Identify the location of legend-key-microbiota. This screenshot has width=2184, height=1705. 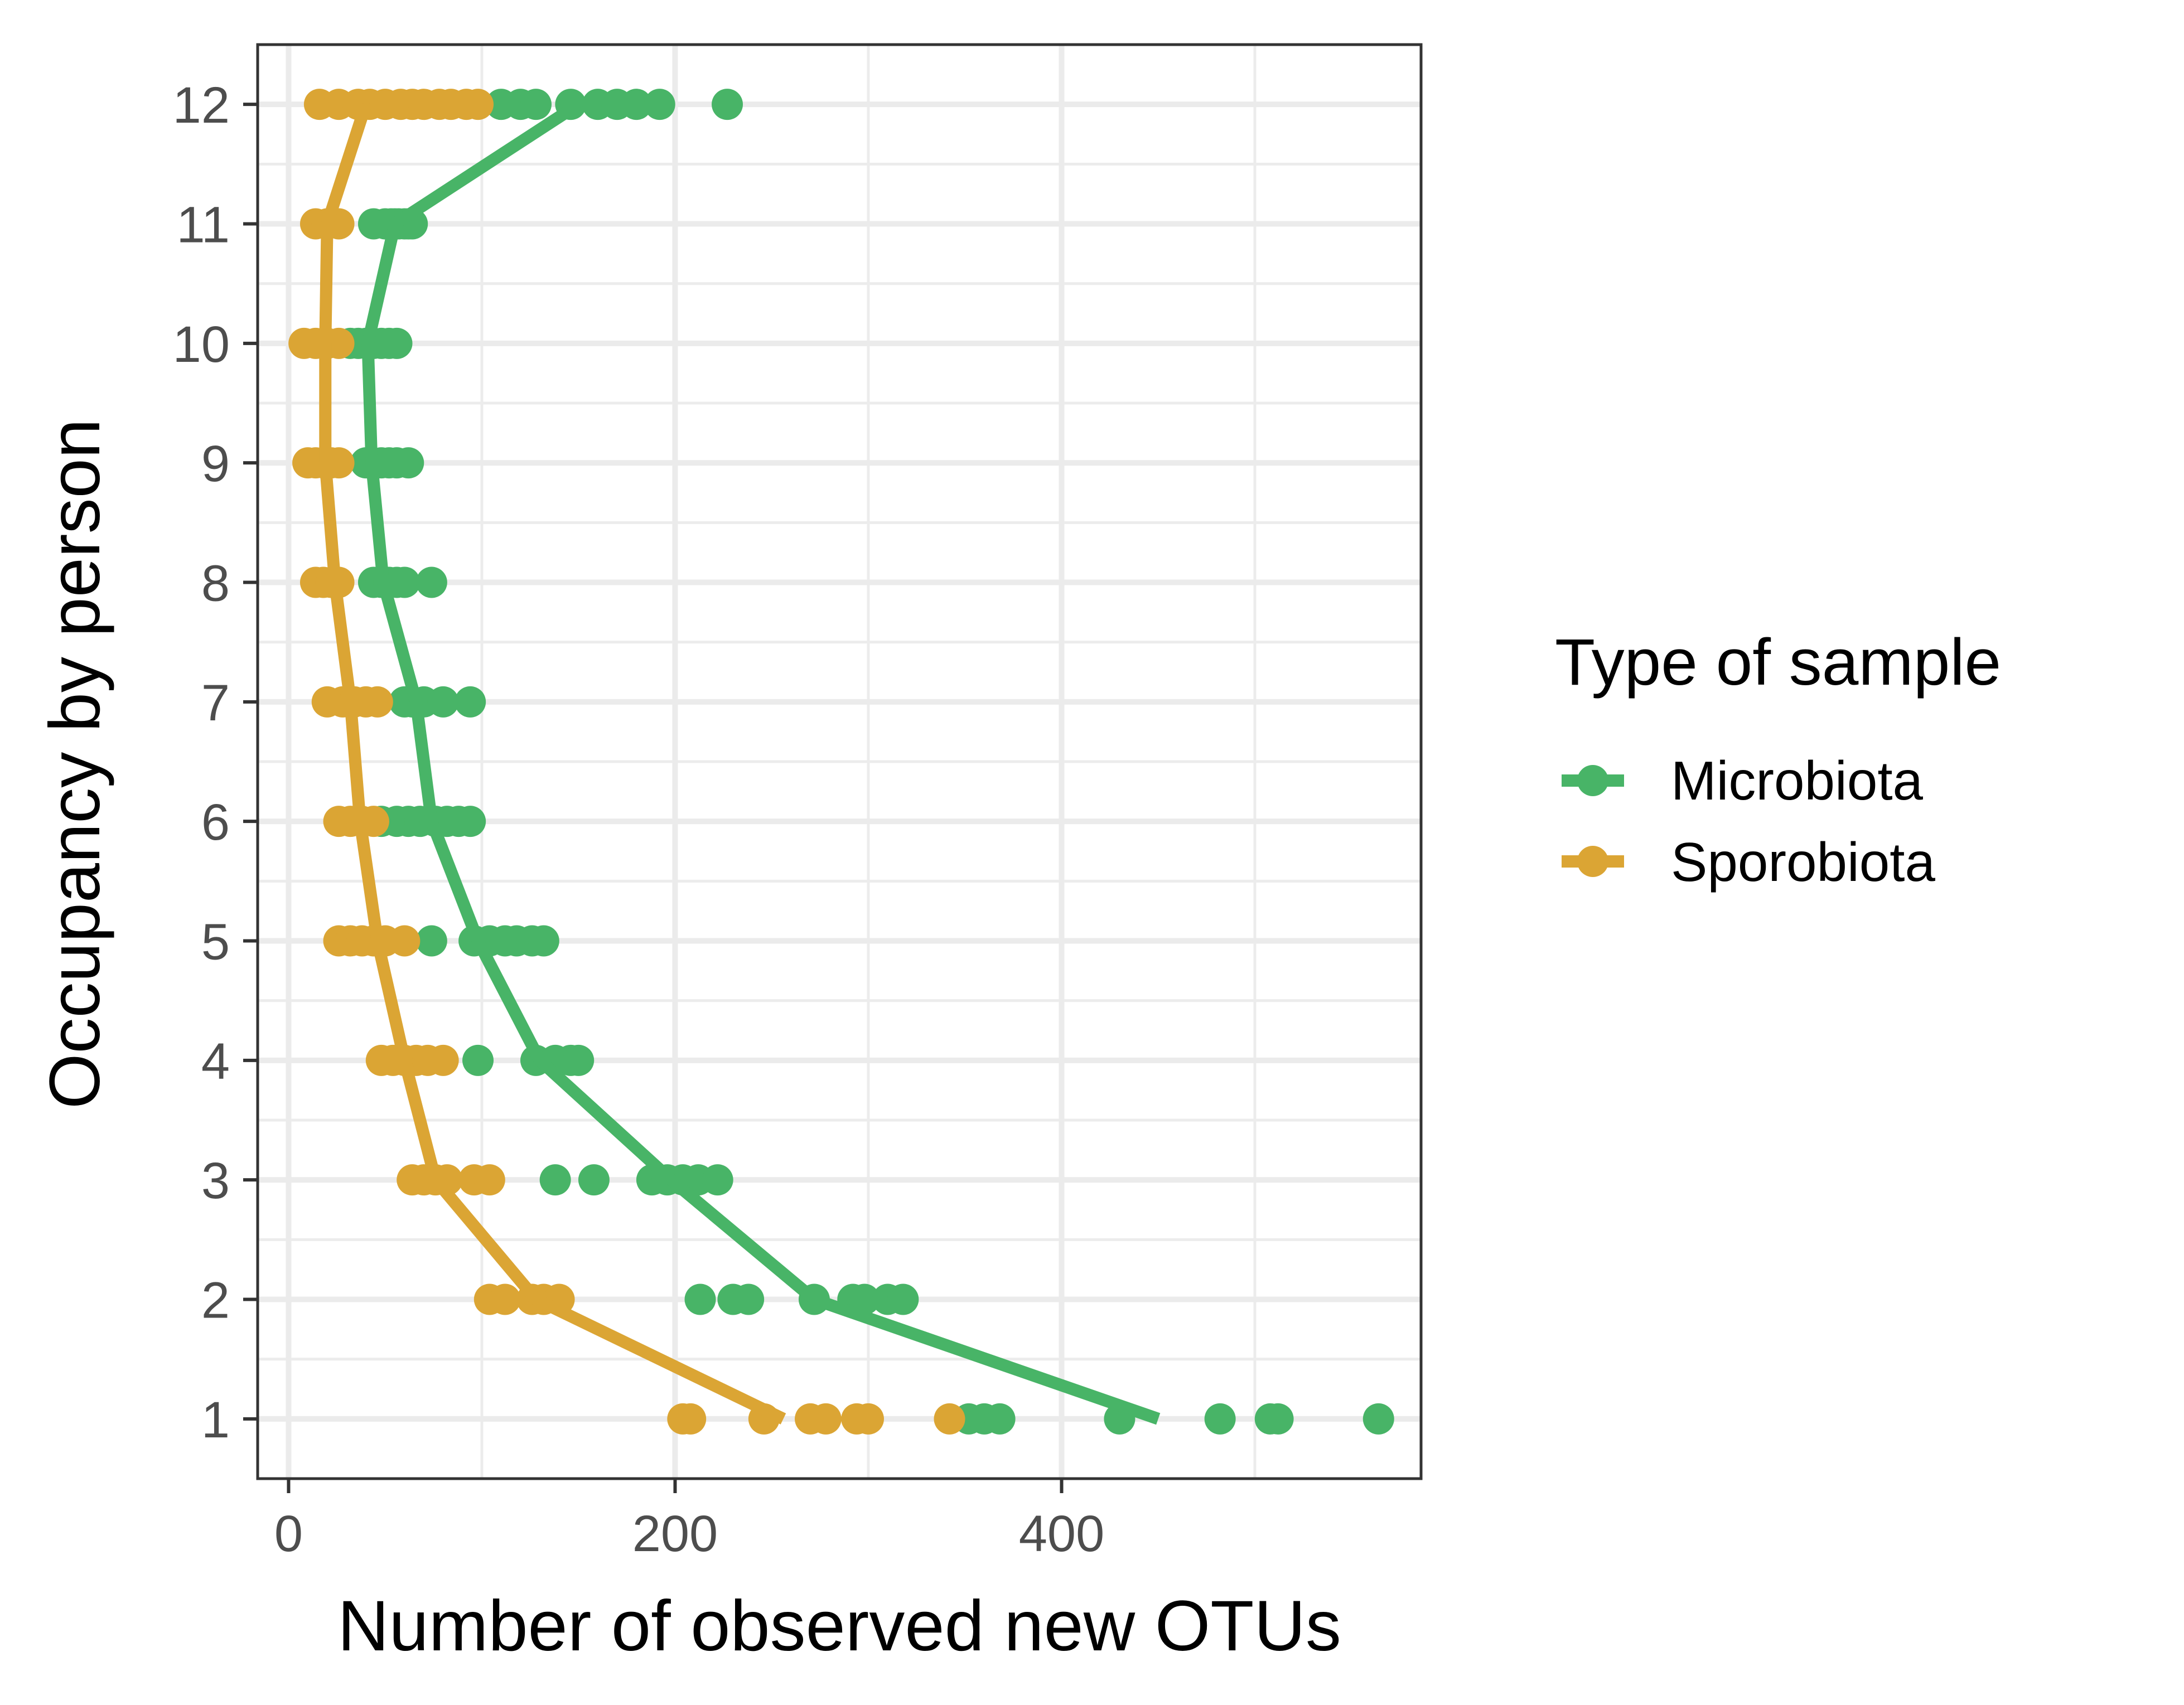
(1593, 780).